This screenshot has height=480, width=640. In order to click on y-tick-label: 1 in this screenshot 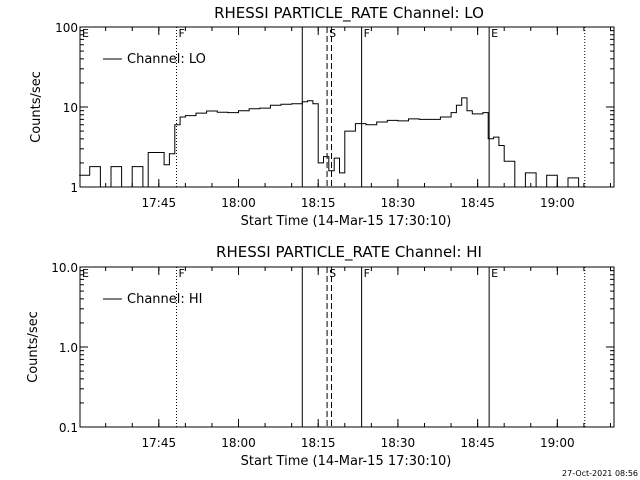, I will do `click(74, 188)`.